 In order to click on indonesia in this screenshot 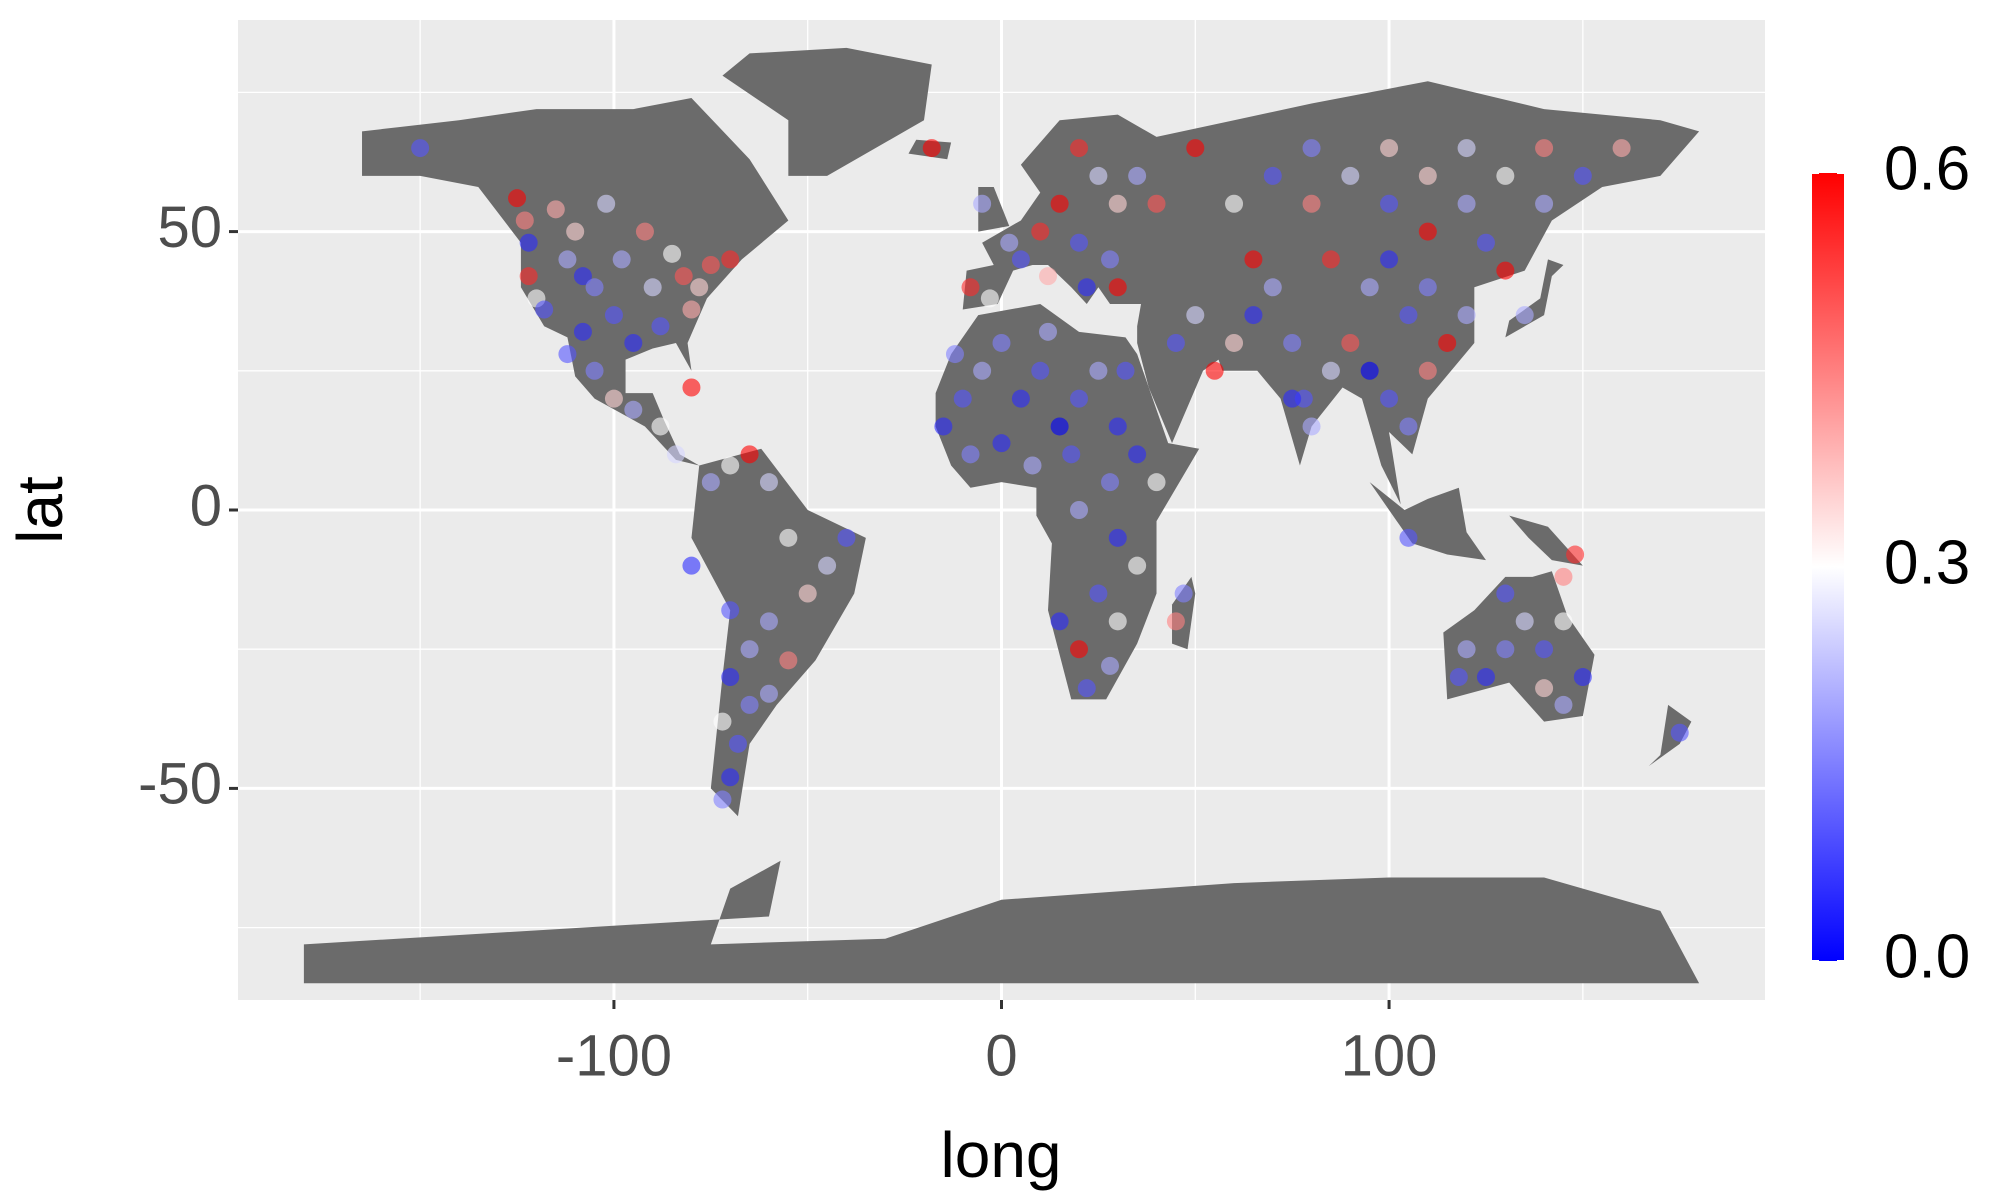, I will do `click(1427, 521)`.